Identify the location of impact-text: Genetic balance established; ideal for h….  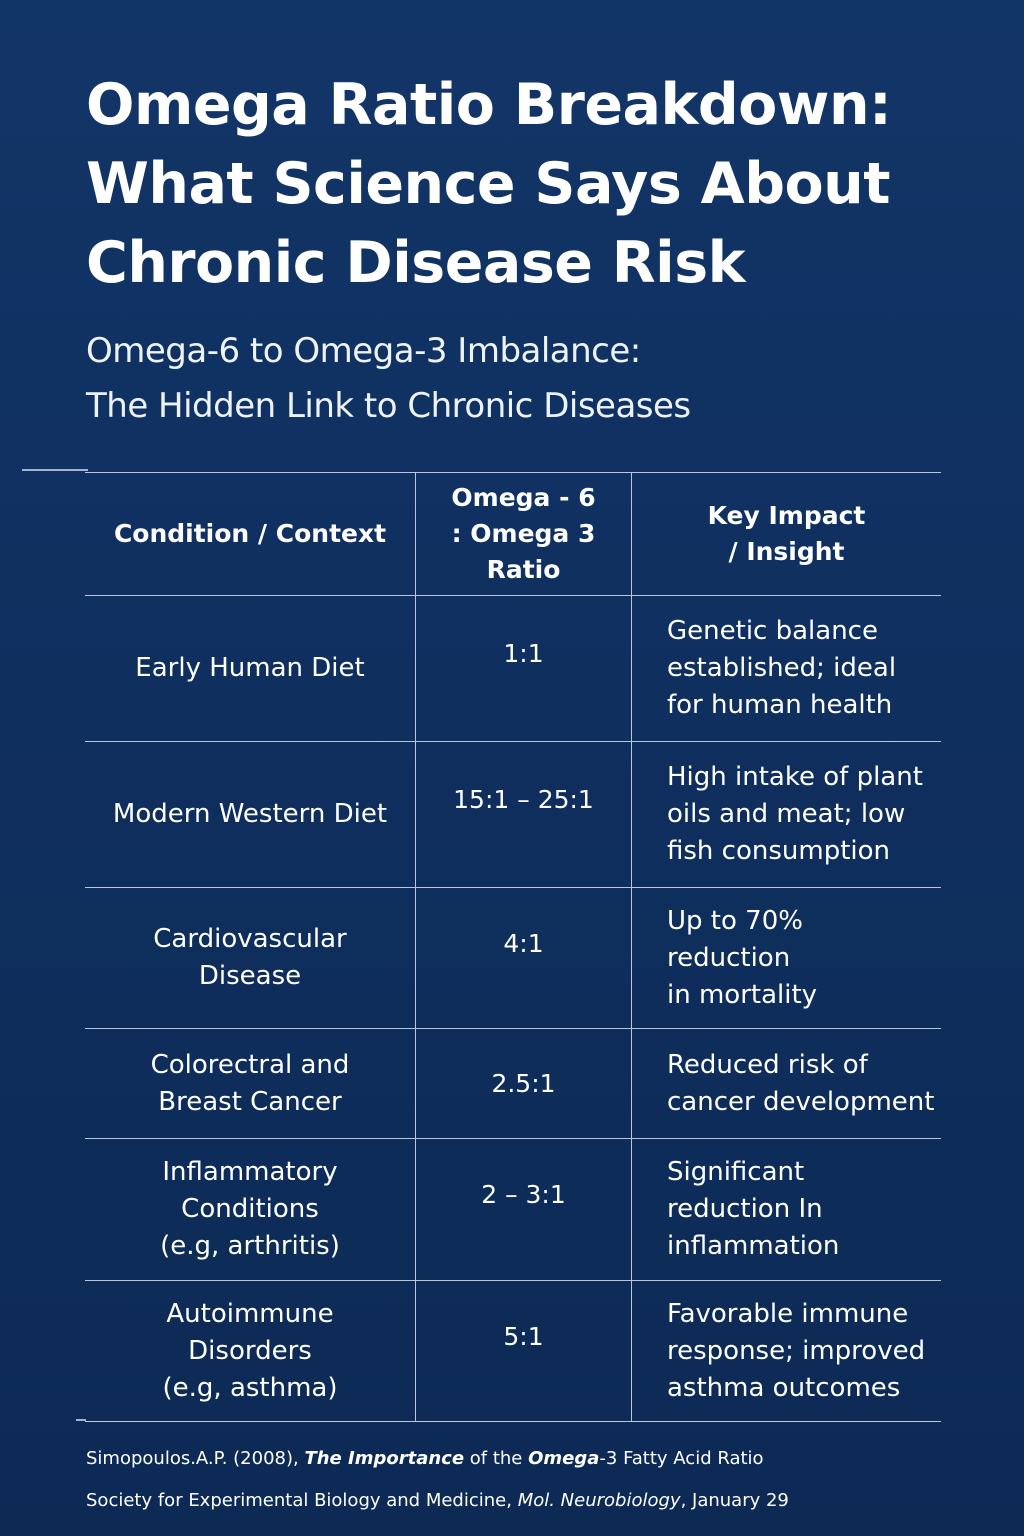
(782, 668).